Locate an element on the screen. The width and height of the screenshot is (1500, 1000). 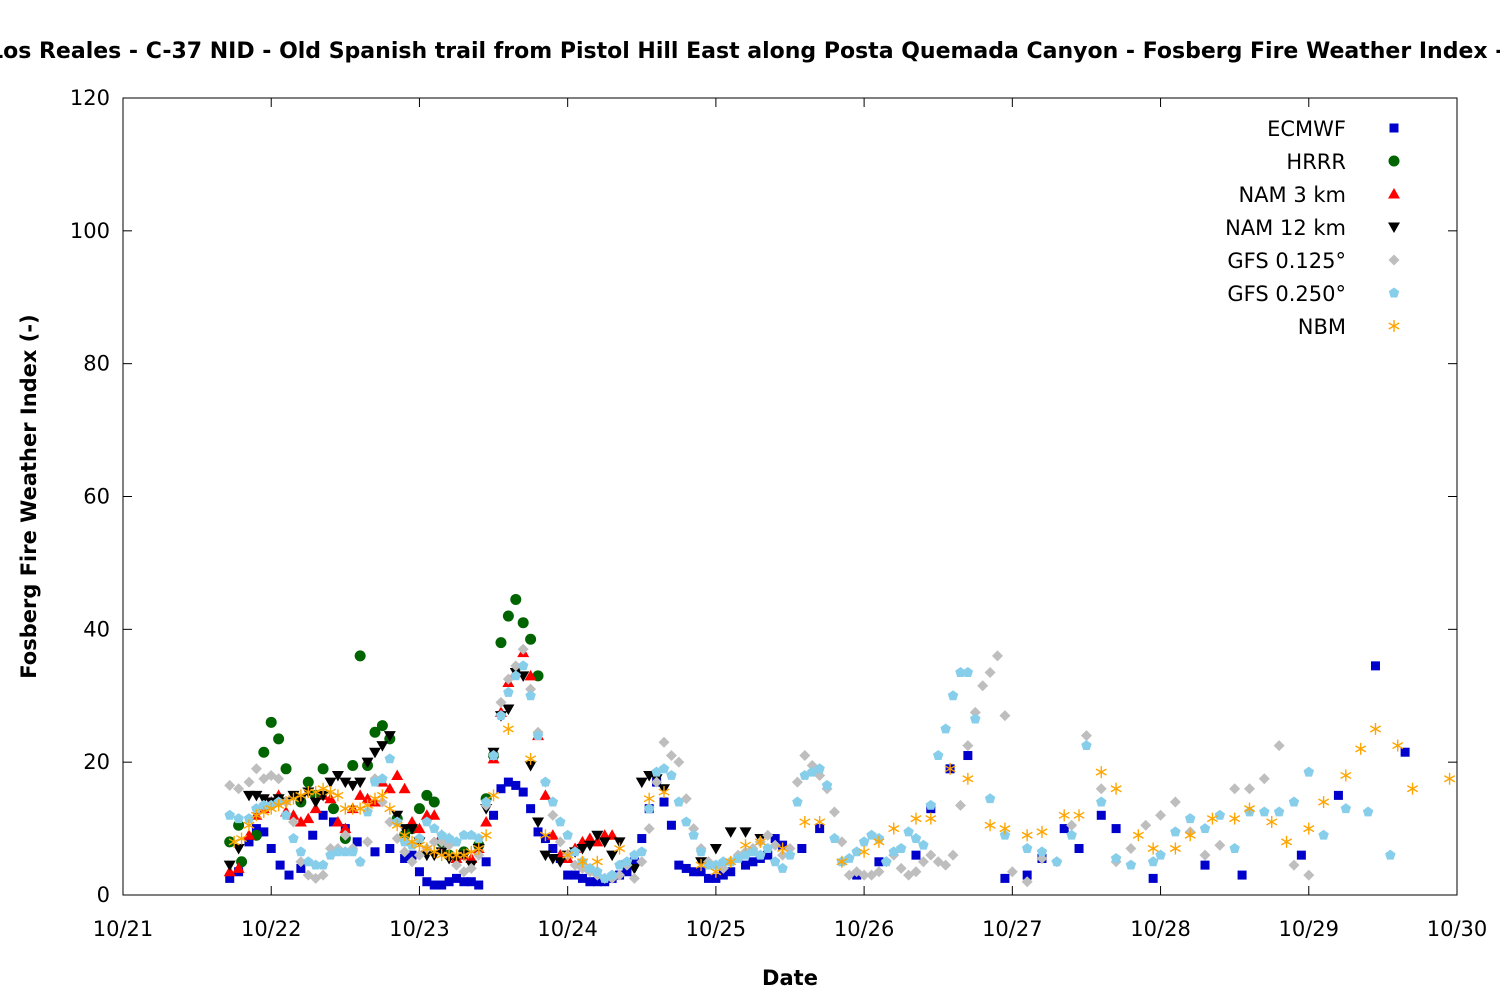
y-tick-label: 120 is located at coordinates (90, 98).